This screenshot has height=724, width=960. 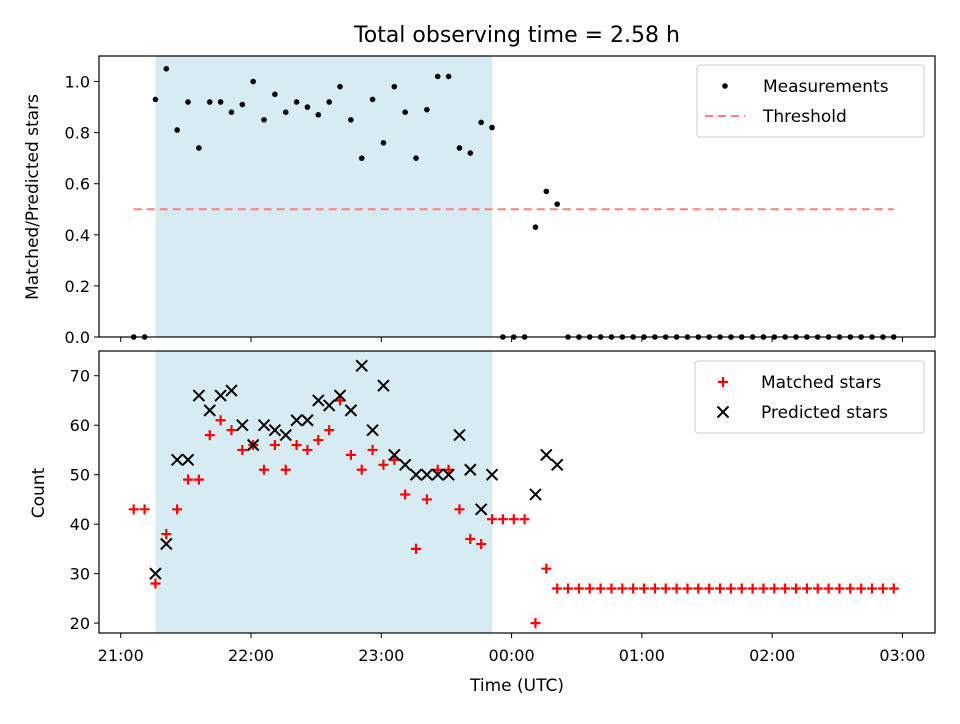 I want to click on top-chart-title: Total observing time = 2.58 h, so click(x=516, y=35).